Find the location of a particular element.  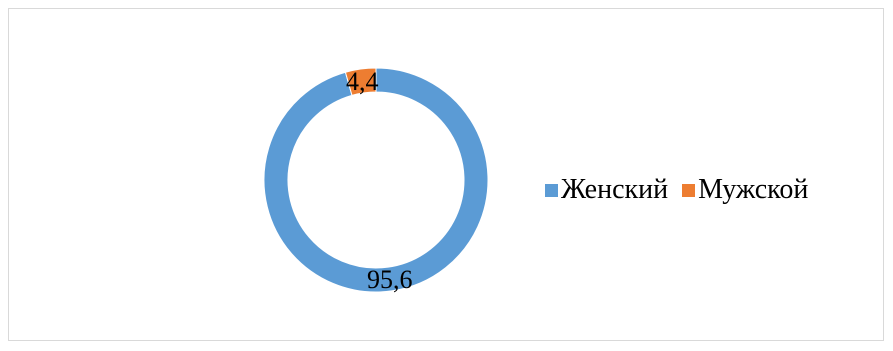

legend-item-male: Мужской is located at coordinates (745, 190).